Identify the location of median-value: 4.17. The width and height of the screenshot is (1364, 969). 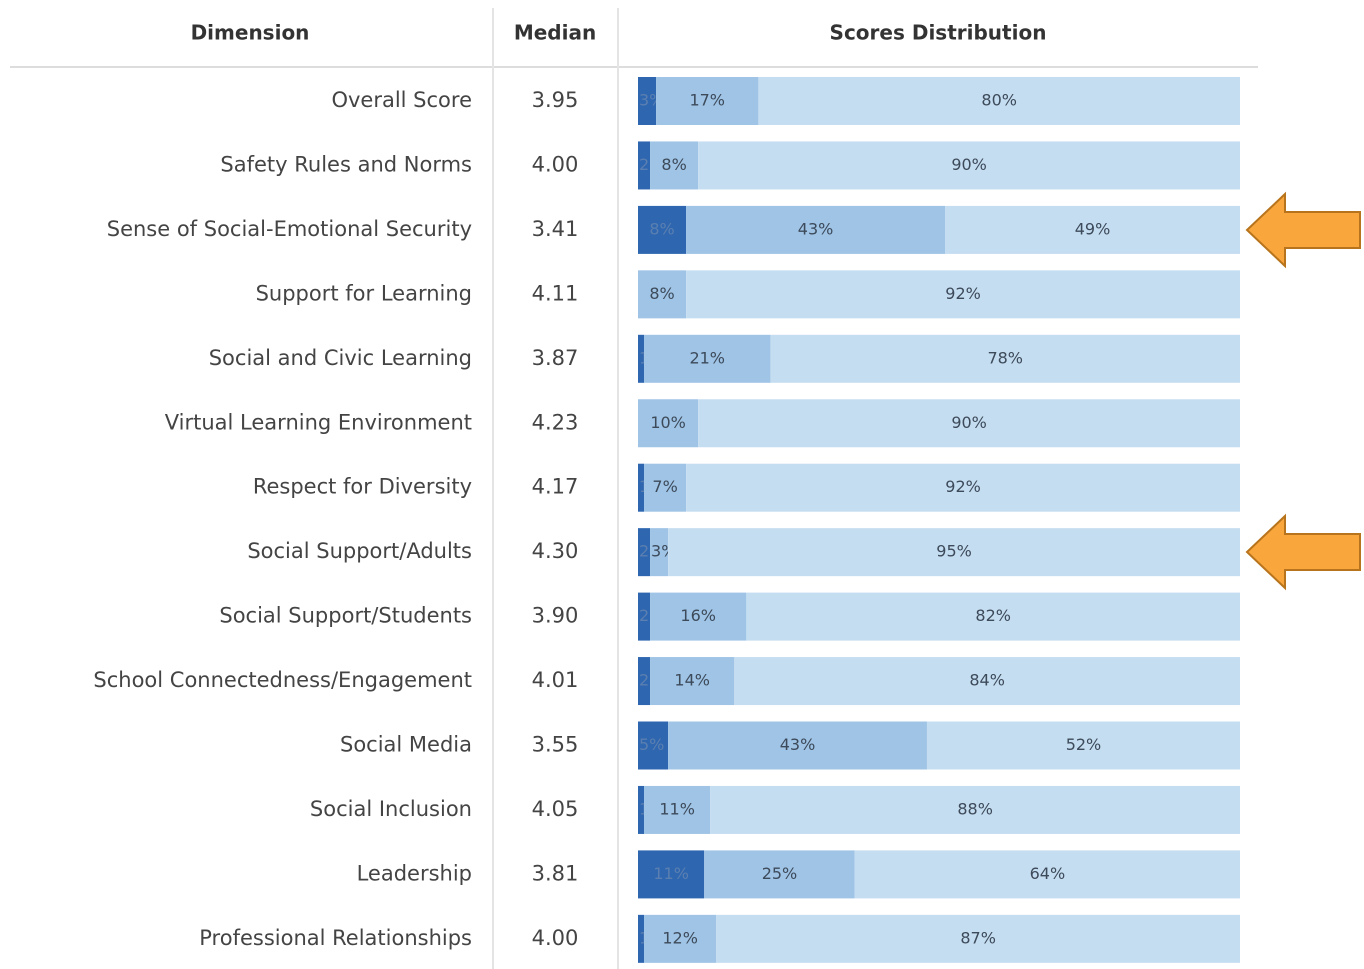
(555, 487).